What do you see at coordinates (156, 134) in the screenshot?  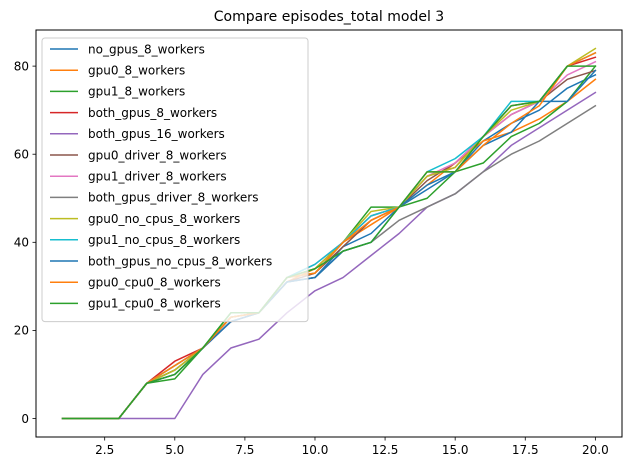 I see `legend-label: both_gpus_16_workers` at bounding box center [156, 134].